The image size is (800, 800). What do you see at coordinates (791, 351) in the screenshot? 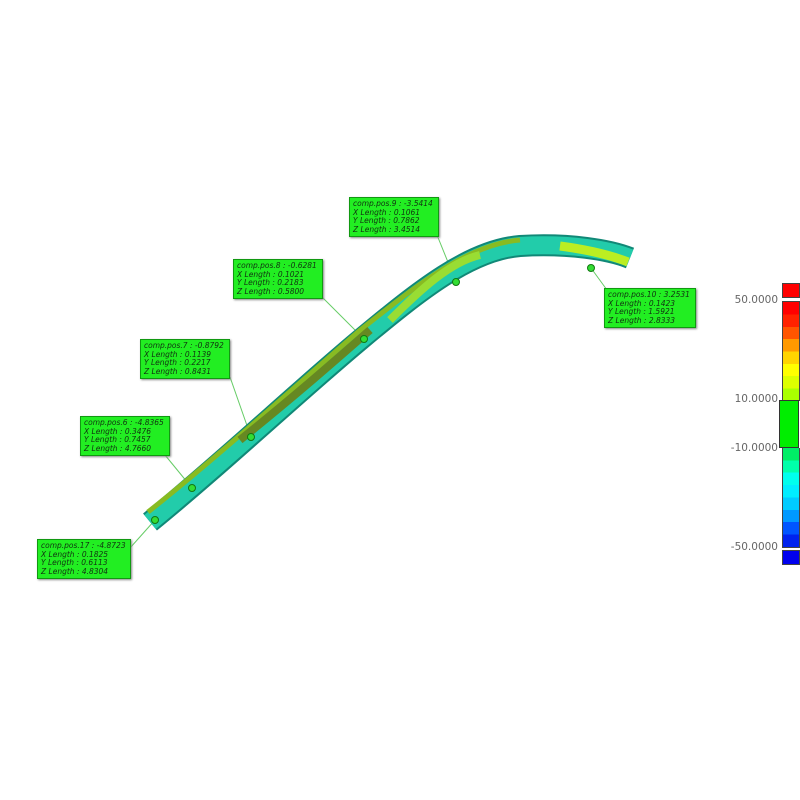
I see `upper-band` at bounding box center [791, 351].